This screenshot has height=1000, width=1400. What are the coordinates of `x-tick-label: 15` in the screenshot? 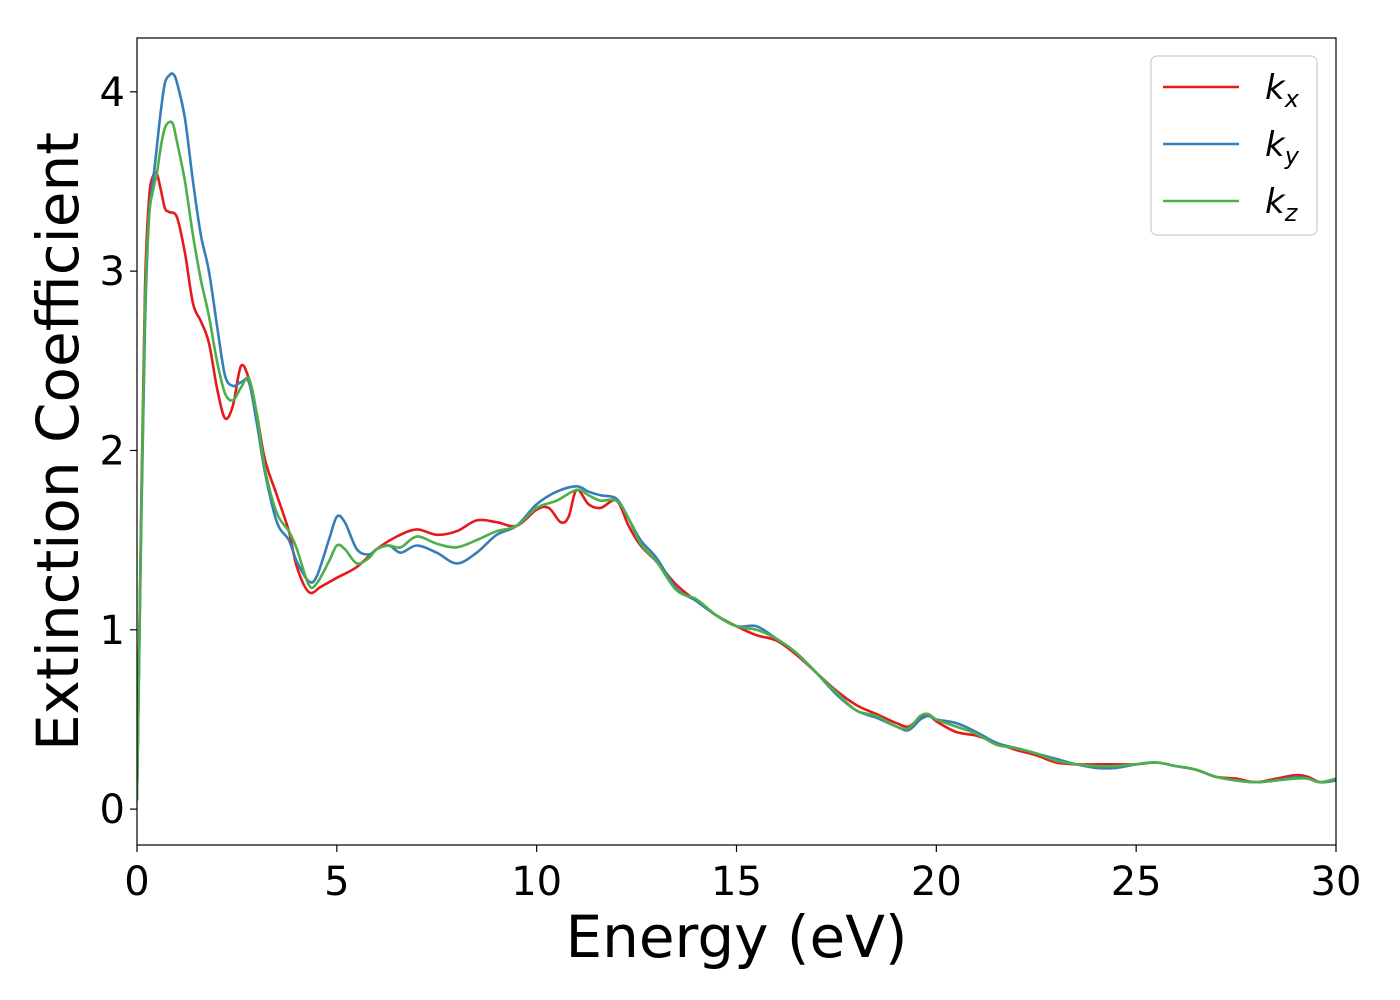 It's located at (736, 882).